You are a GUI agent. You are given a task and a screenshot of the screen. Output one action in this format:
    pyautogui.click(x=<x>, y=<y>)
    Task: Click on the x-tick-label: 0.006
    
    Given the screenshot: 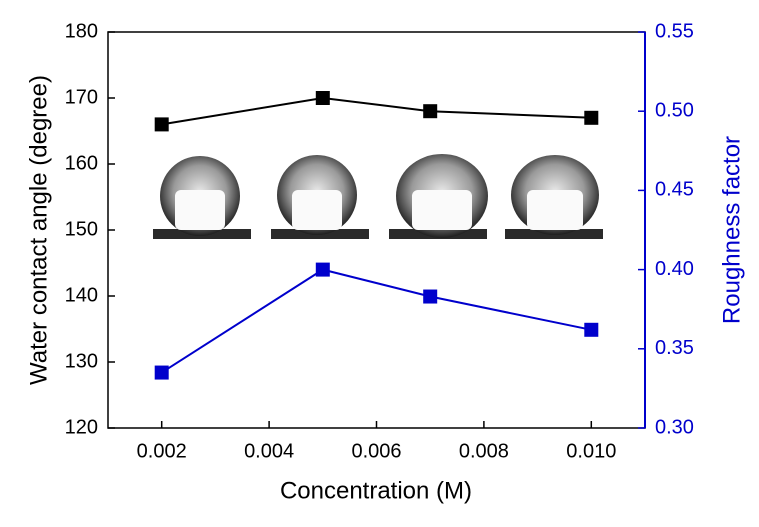 What is the action you would take?
    pyautogui.click(x=376, y=451)
    